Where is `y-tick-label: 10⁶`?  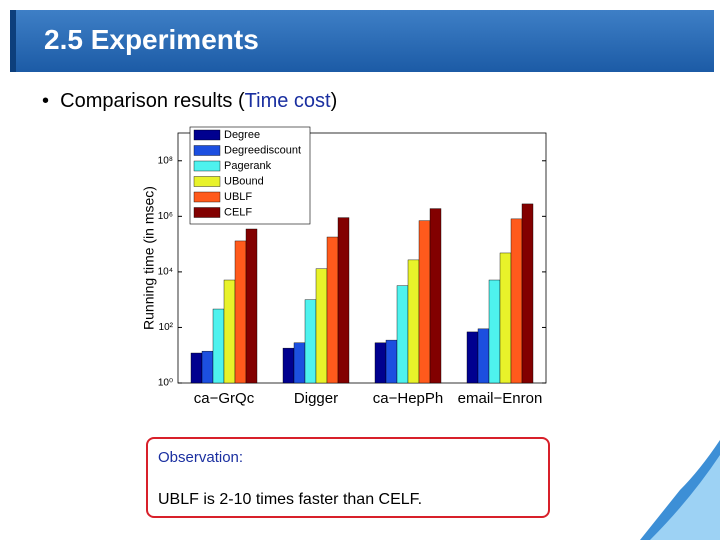 y-tick-label: 10⁶ is located at coordinates (165, 216).